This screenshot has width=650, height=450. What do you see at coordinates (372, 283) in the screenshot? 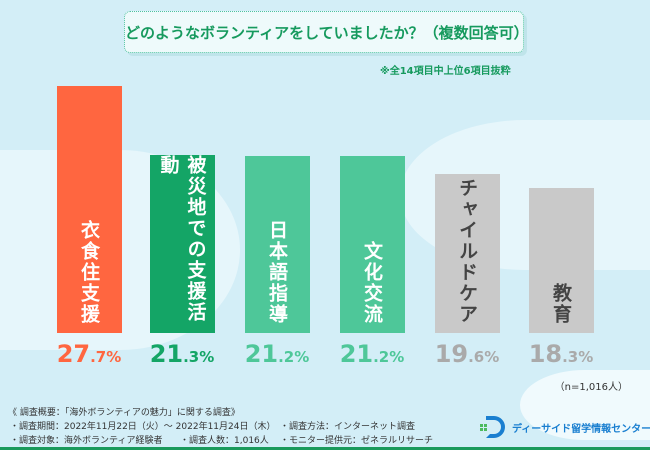
I see `bar-label: 文化交流` at bounding box center [372, 283].